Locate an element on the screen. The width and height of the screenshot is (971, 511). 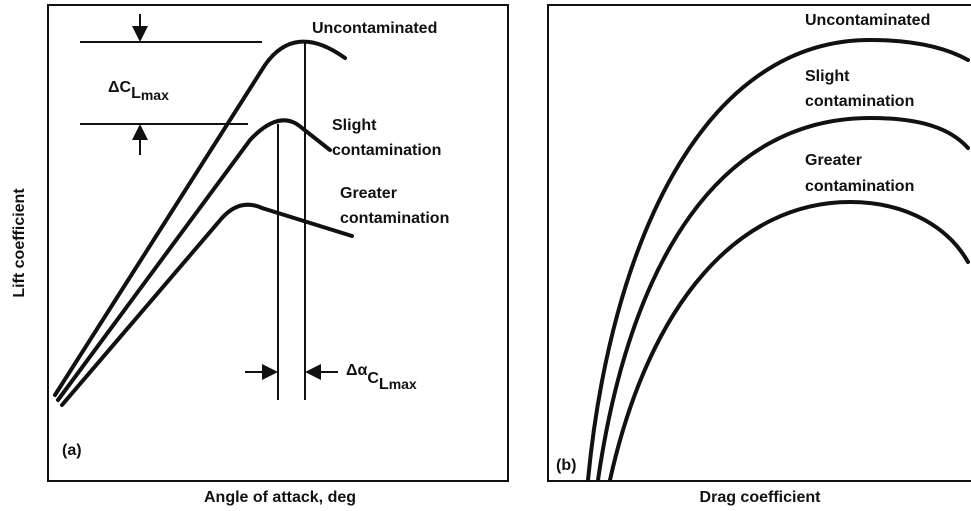
curve-greater is located at coordinates (207, 304).